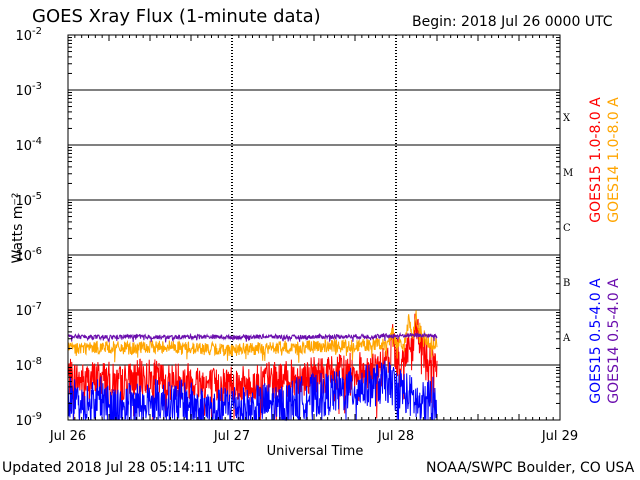 The width and height of the screenshot is (640, 480). What do you see at coordinates (559, 436) in the screenshot?
I see `x-tick-label: Jul 29` at bounding box center [559, 436].